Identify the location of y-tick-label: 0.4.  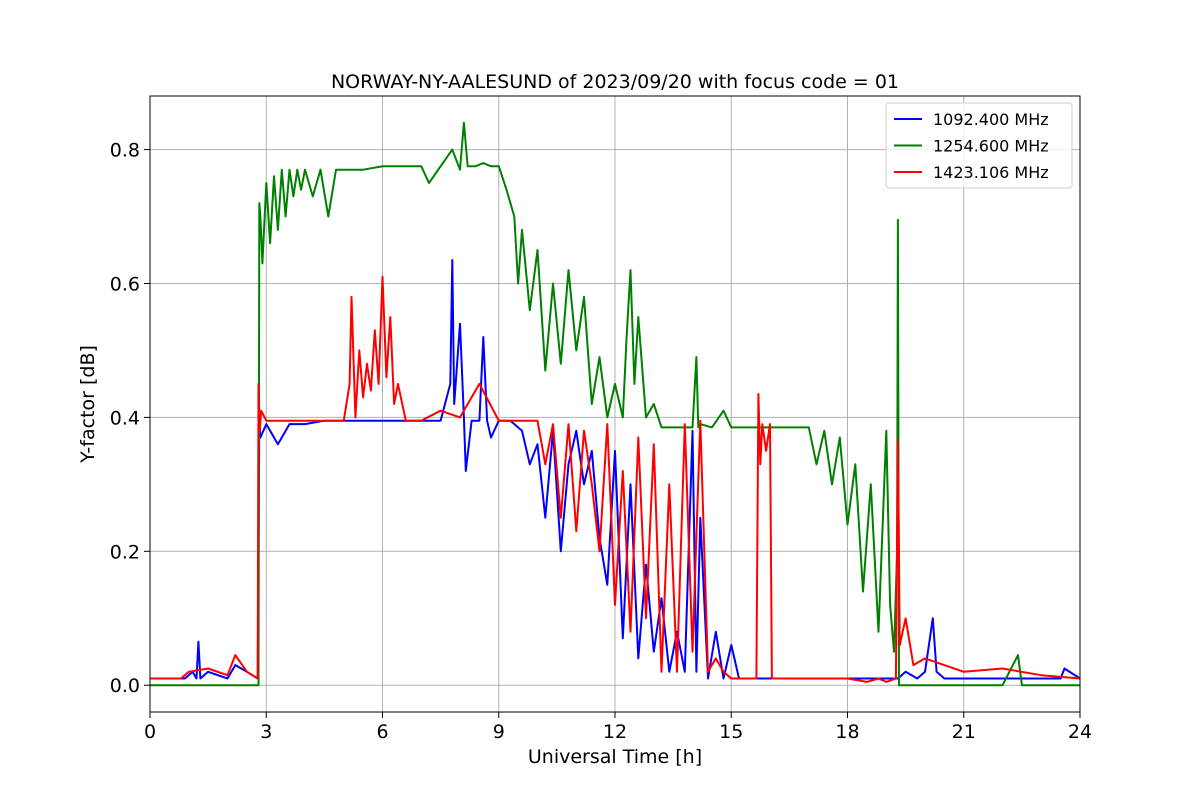
(125, 418).